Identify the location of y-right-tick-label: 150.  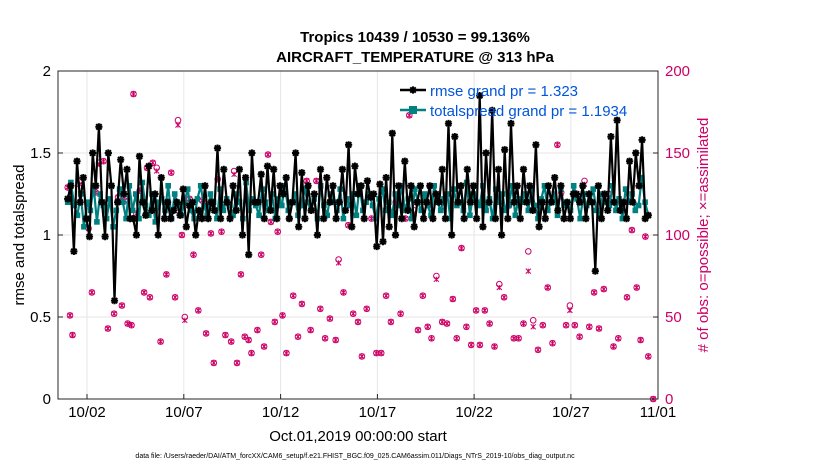
(677, 153).